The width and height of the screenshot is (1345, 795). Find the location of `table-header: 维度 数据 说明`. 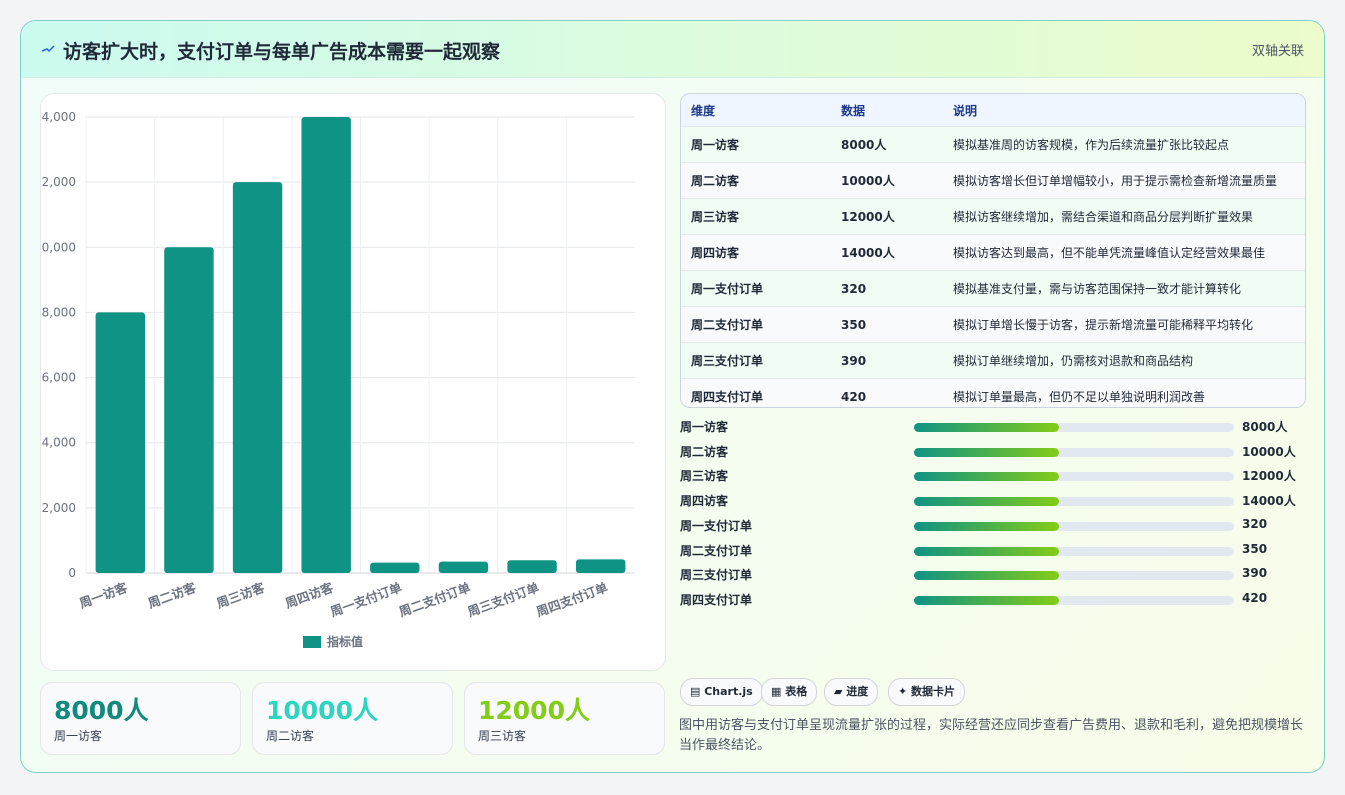

table-header: 维度 数据 说明 is located at coordinates (993, 110).